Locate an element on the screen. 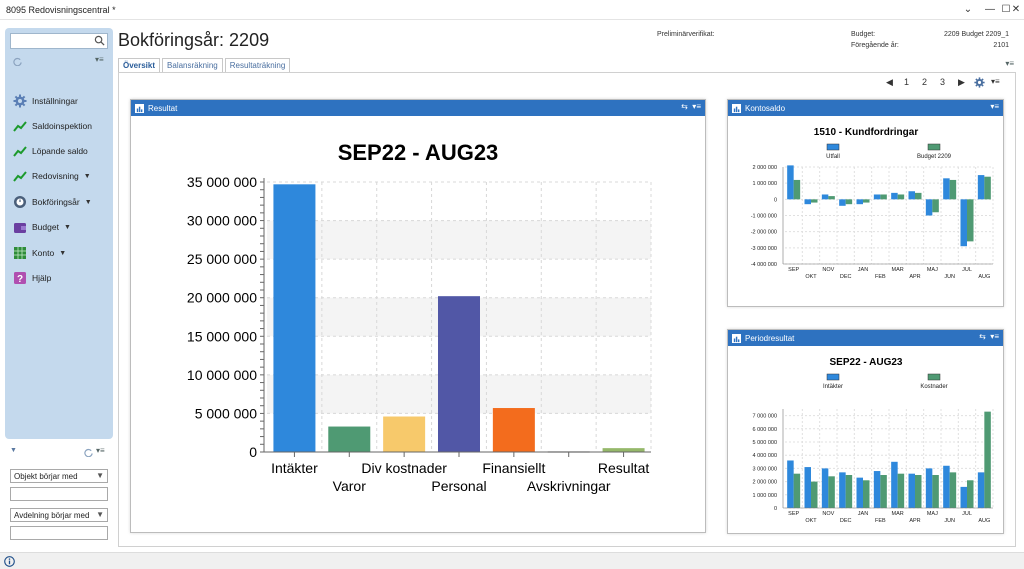  bar-int-kter-dec is located at coordinates (842, 490).